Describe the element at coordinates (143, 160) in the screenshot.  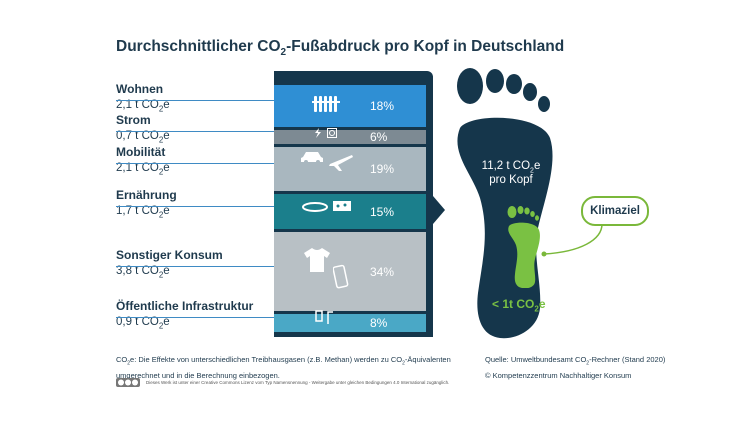
I see `category-3: Mobilität 2,1 t CO2e` at that location.